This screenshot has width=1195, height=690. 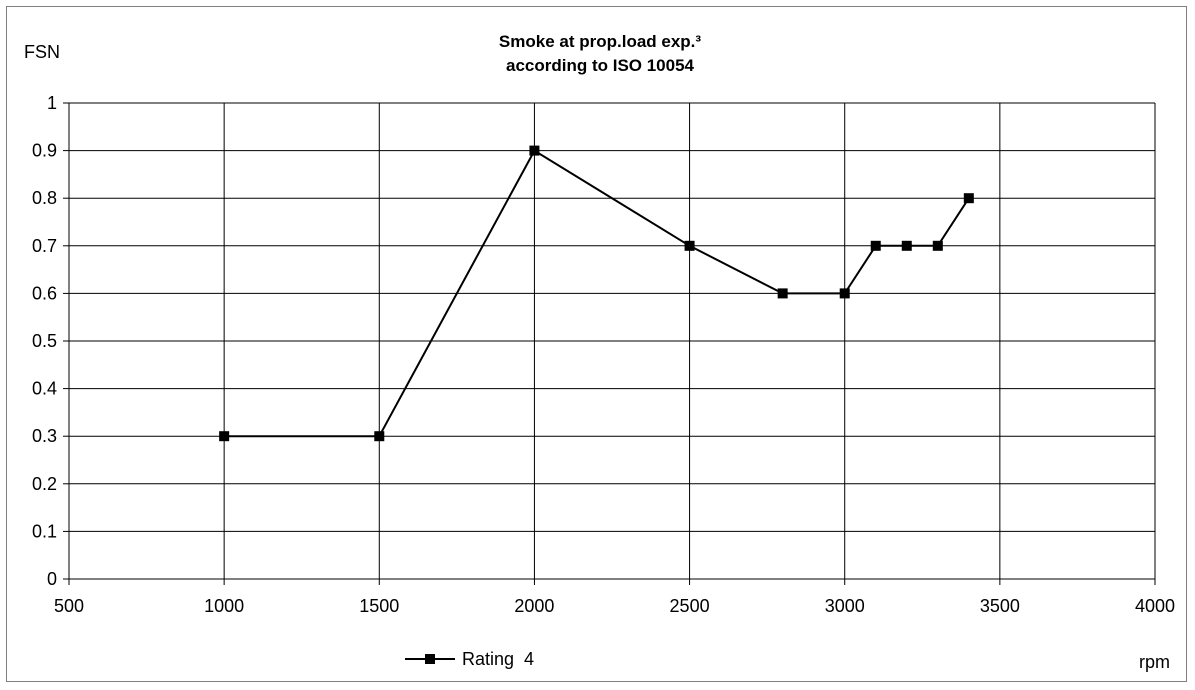 I want to click on chart-title-line-2: according to ISO 10054, so click(x=600, y=65).